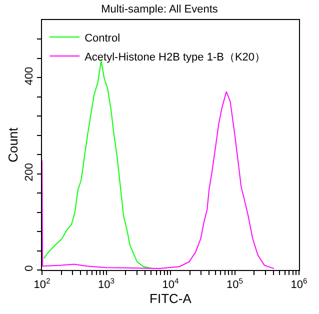 The width and height of the screenshot is (319, 314). Describe the element at coordinates (171, 284) in the screenshot. I see `x-tick-label: 10$^{4}$` at that location.